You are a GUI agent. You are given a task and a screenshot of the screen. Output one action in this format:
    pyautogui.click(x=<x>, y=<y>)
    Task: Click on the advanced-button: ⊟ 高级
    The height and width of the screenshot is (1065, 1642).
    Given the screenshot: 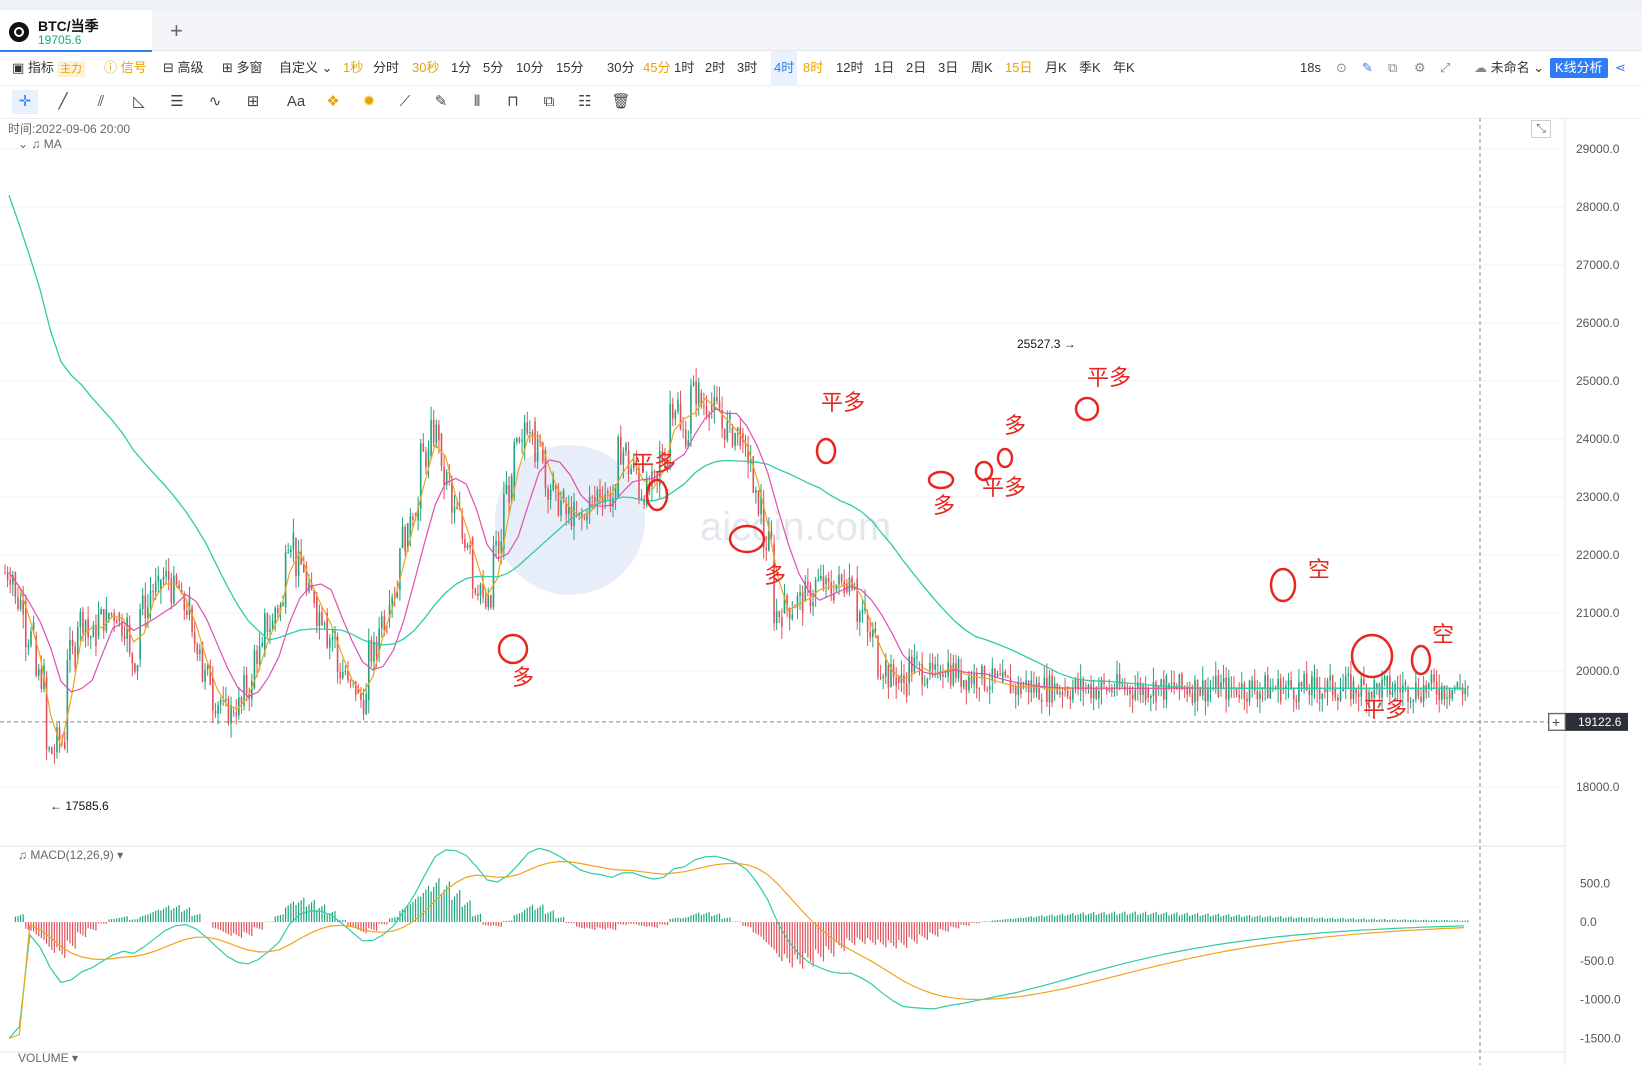 What is the action you would take?
    pyautogui.click(x=183, y=68)
    